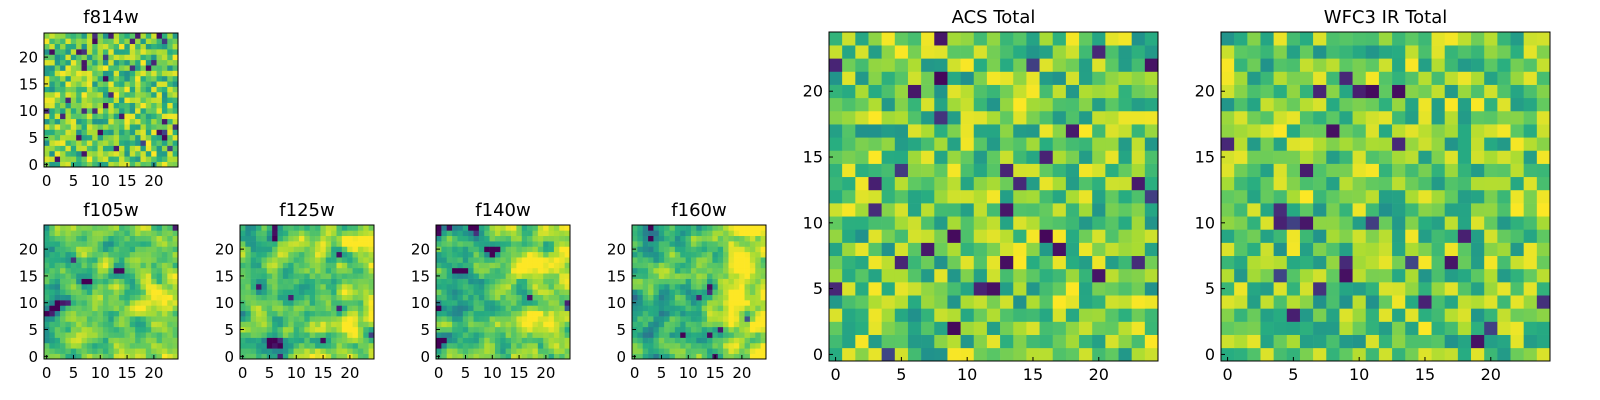 The image size is (1600, 400). Describe the element at coordinates (1491, 374) in the screenshot. I see `x-tick-label: 20` at that location.